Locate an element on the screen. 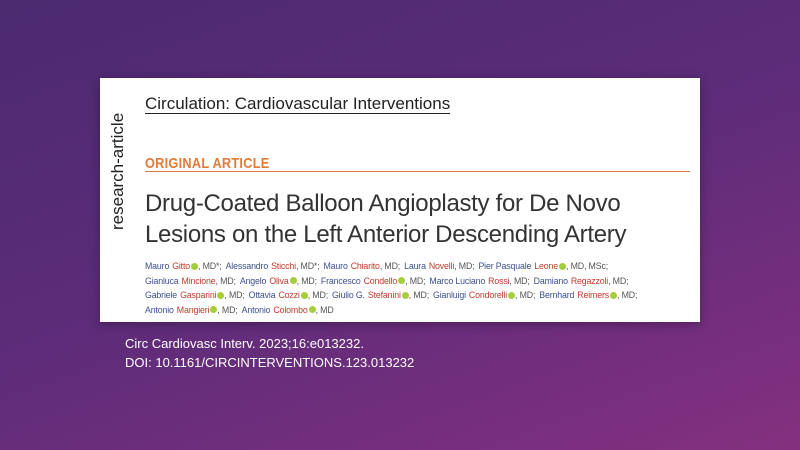  author-family-name: Chiarito is located at coordinates (365, 266).